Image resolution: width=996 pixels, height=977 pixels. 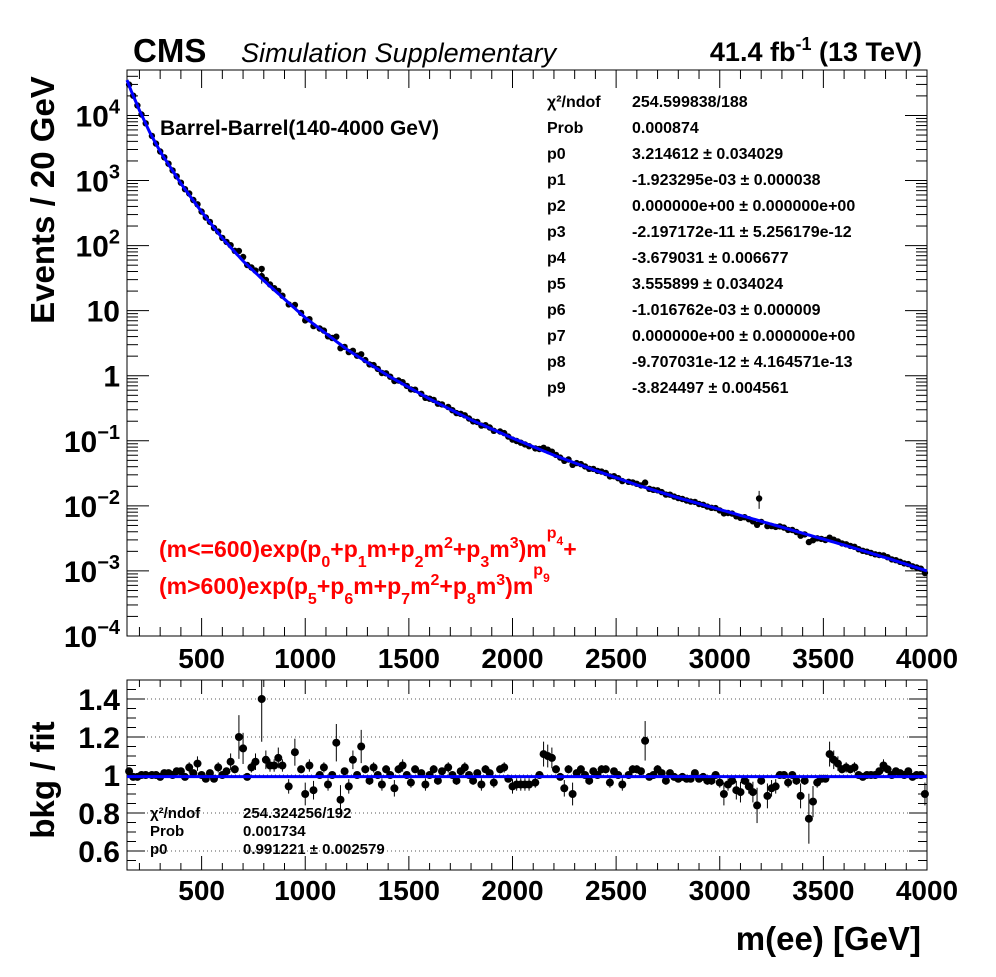 What do you see at coordinates (556, 336) in the screenshot?
I see `main-stat-name: p7` at bounding box center [556, 336].